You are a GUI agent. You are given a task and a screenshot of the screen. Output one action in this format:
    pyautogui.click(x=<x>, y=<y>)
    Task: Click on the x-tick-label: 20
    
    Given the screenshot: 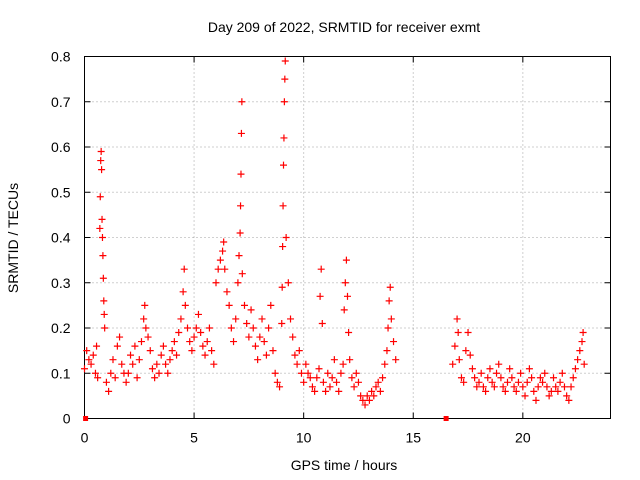 What is the action you would take?
    pyautogui.click(x=523, y=438)
    